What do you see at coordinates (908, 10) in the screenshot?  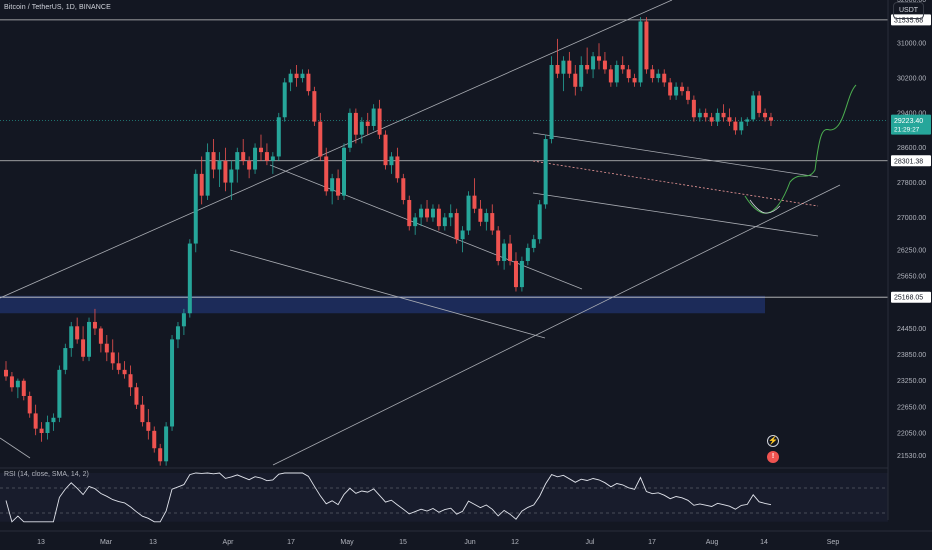 I see `currency-button: USDT` at bounding box center [908, 10].